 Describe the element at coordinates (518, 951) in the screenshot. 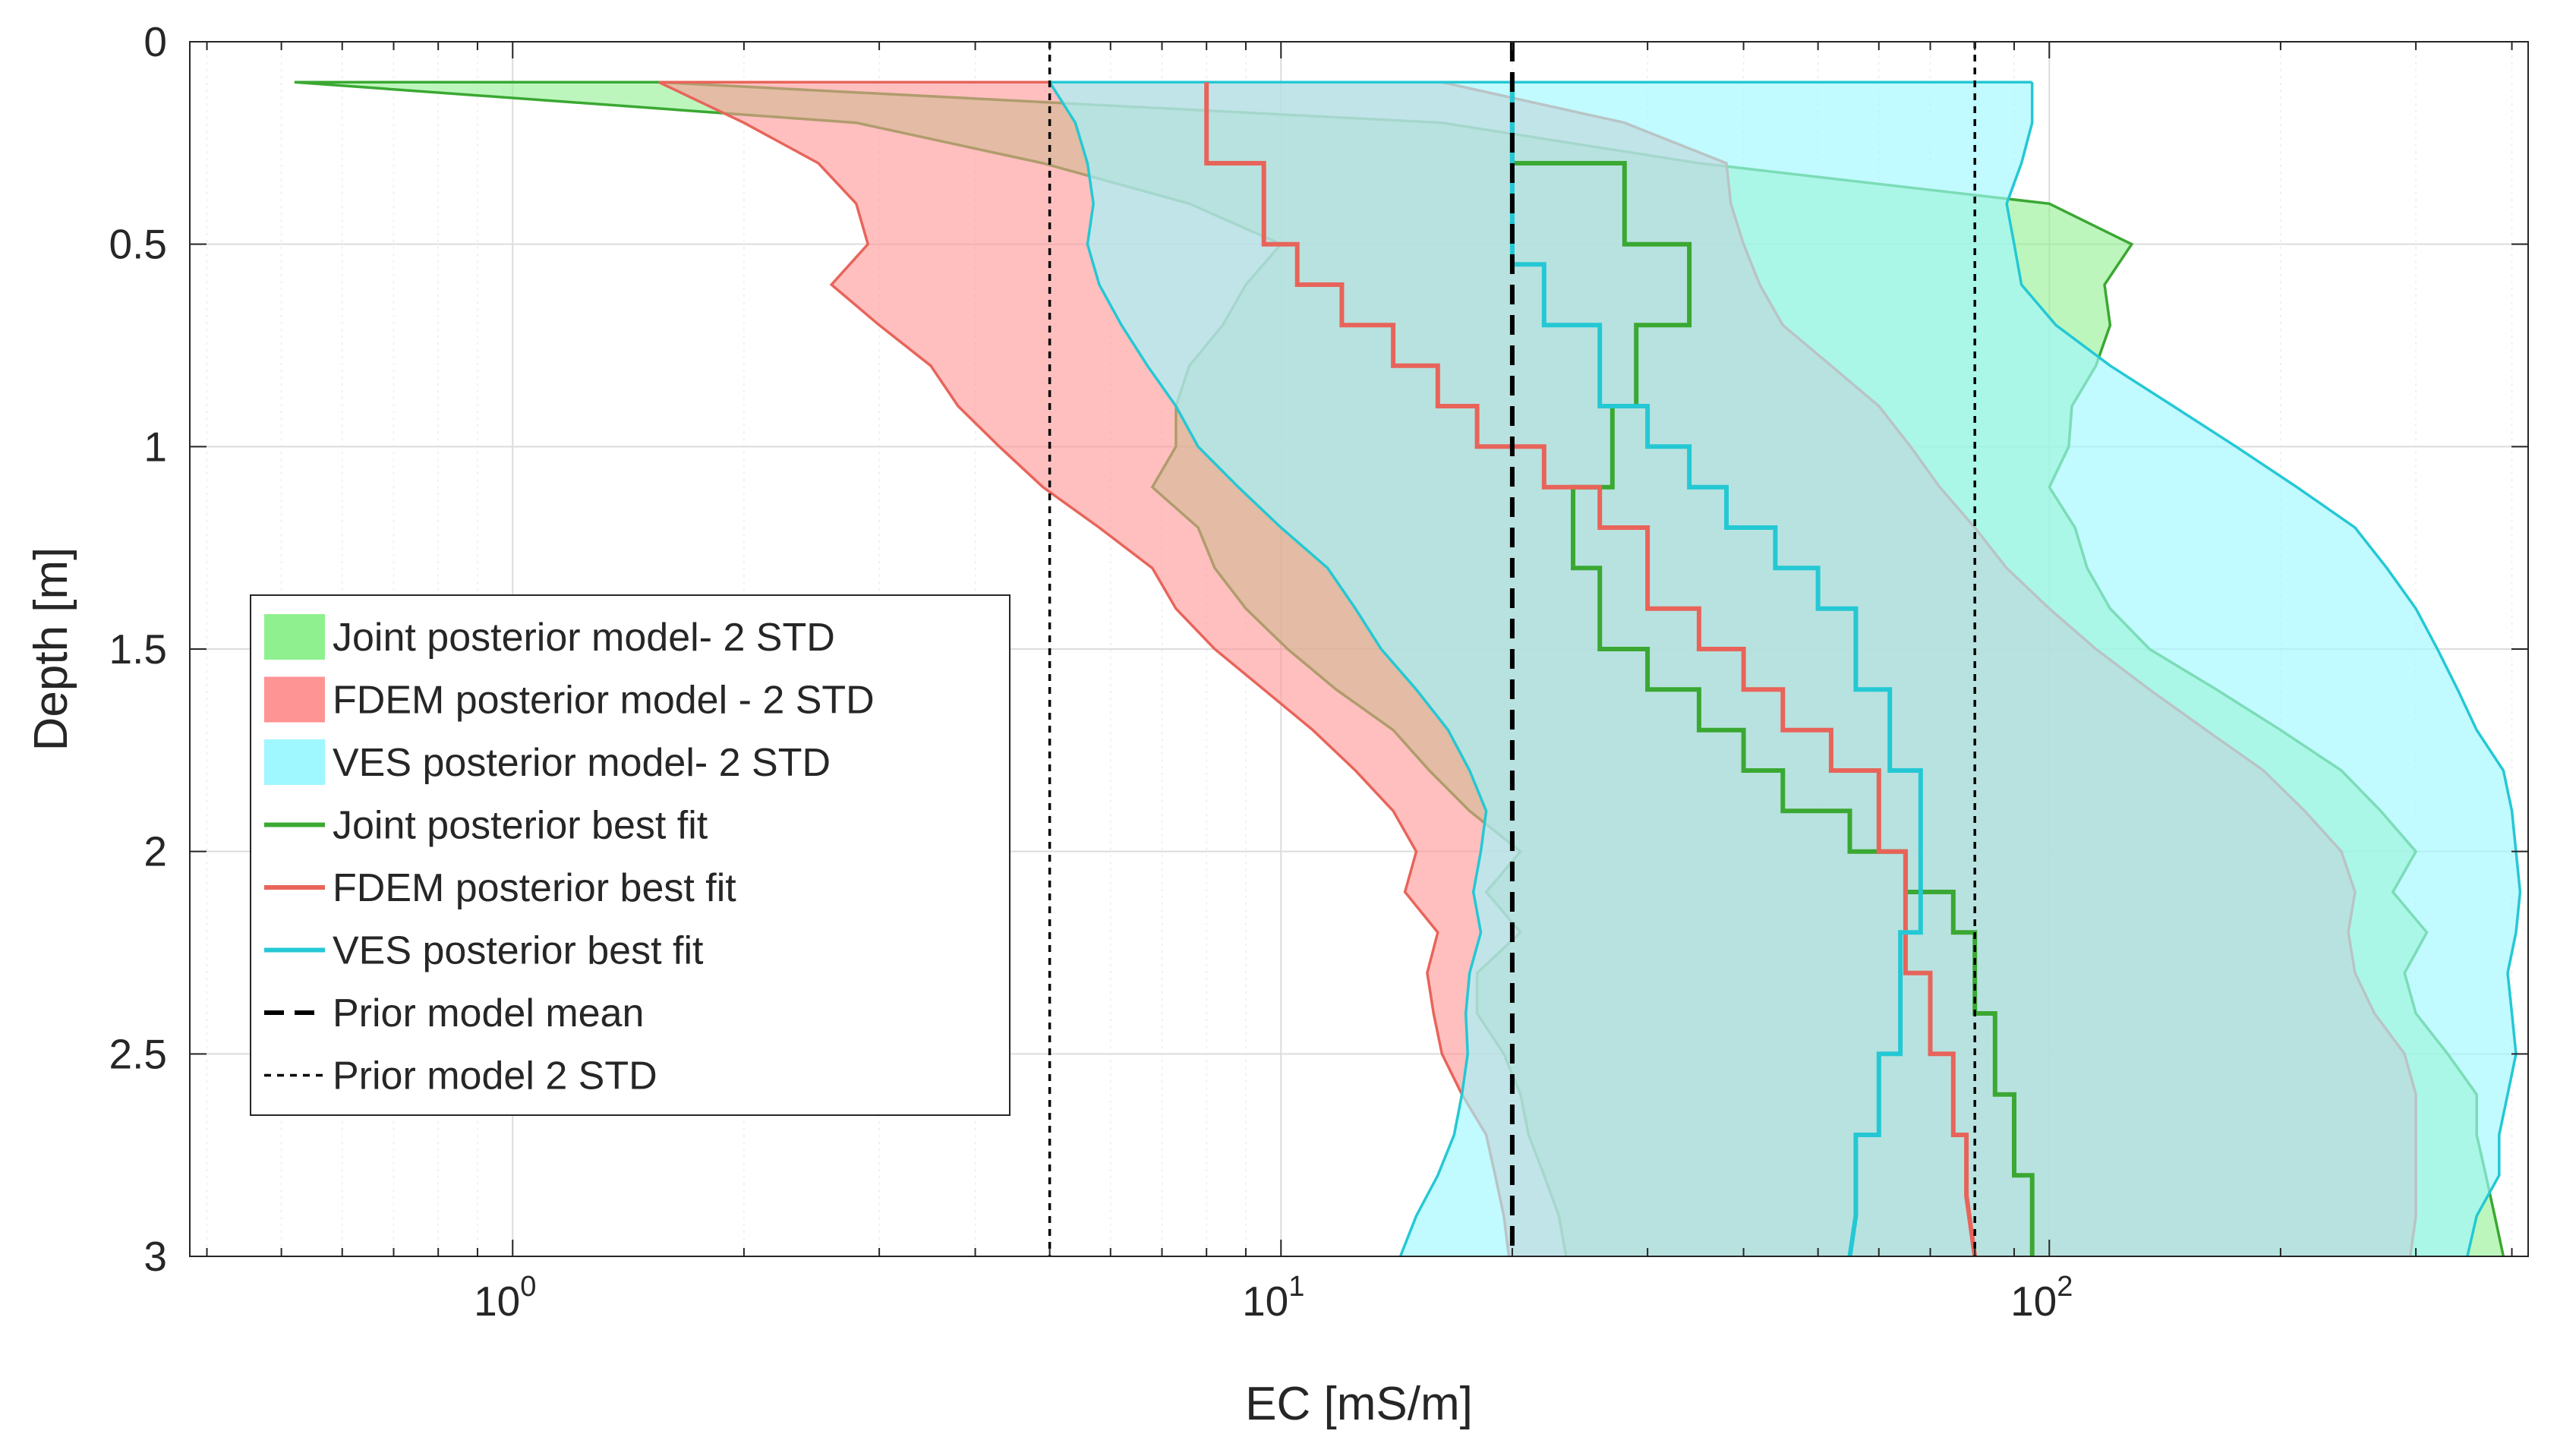

I see `legend-label: VES posterior best fit` at that location.